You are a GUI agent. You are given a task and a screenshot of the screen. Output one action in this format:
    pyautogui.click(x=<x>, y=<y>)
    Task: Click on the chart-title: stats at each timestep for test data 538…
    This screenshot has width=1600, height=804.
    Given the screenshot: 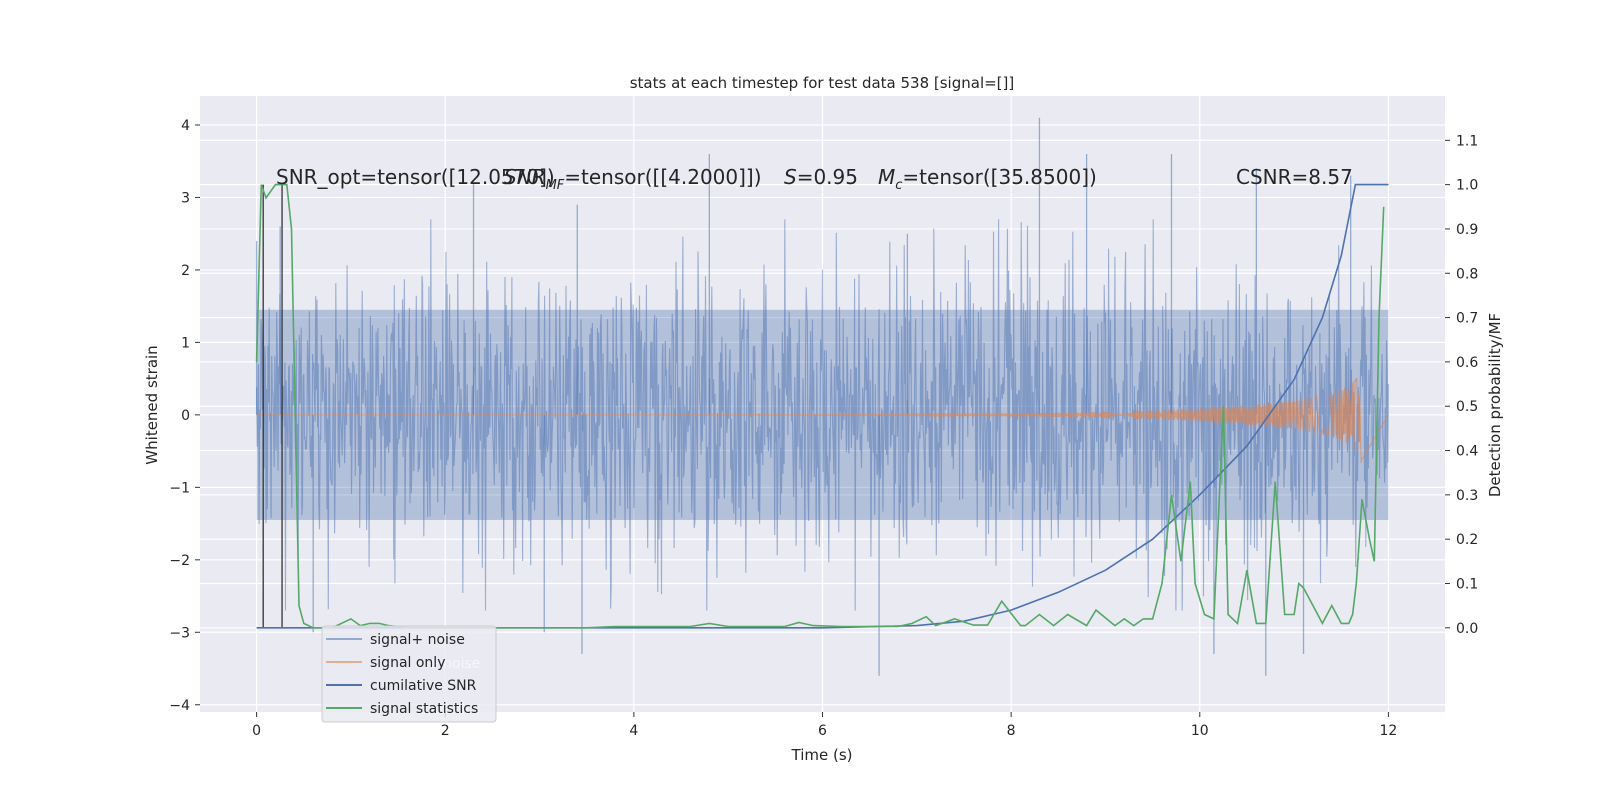 What is the action you would take?
    pyautogui.click(x=822, y=83)
    